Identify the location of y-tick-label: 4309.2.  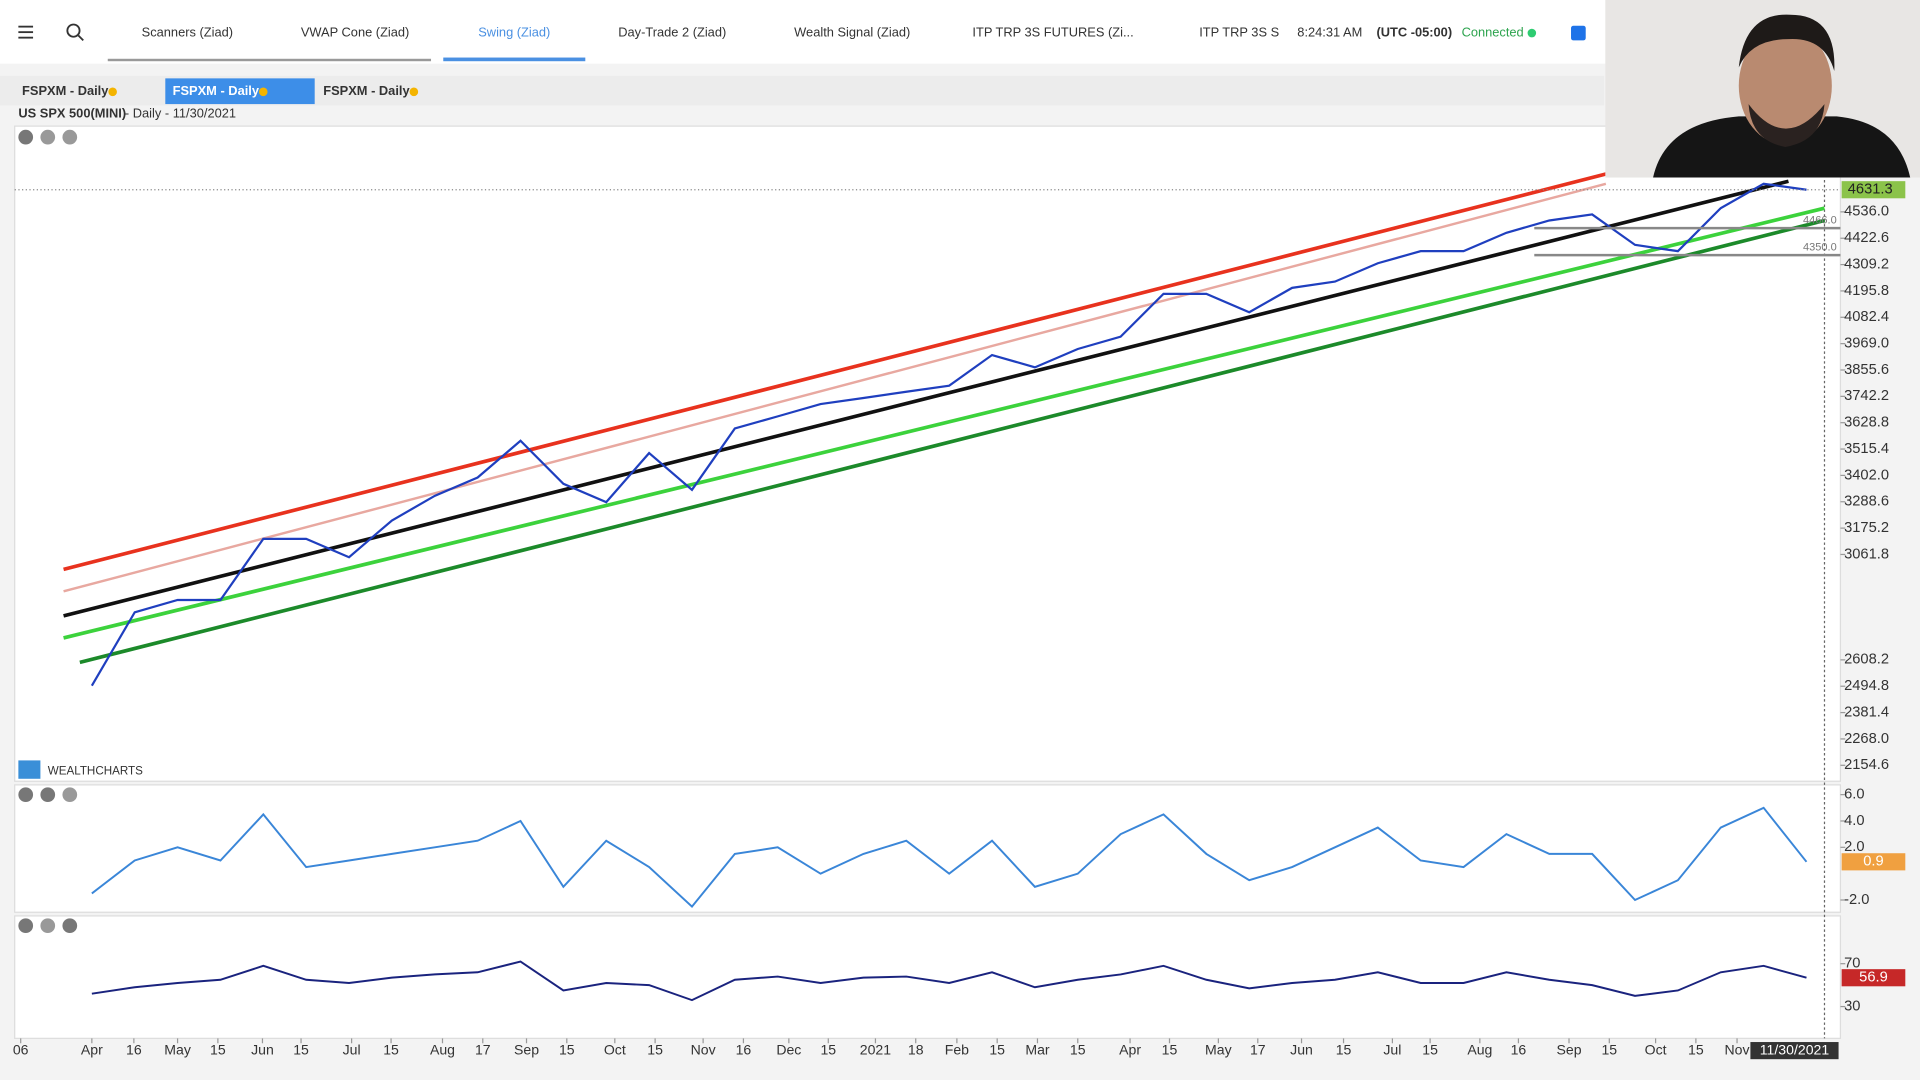
(1866, 264).